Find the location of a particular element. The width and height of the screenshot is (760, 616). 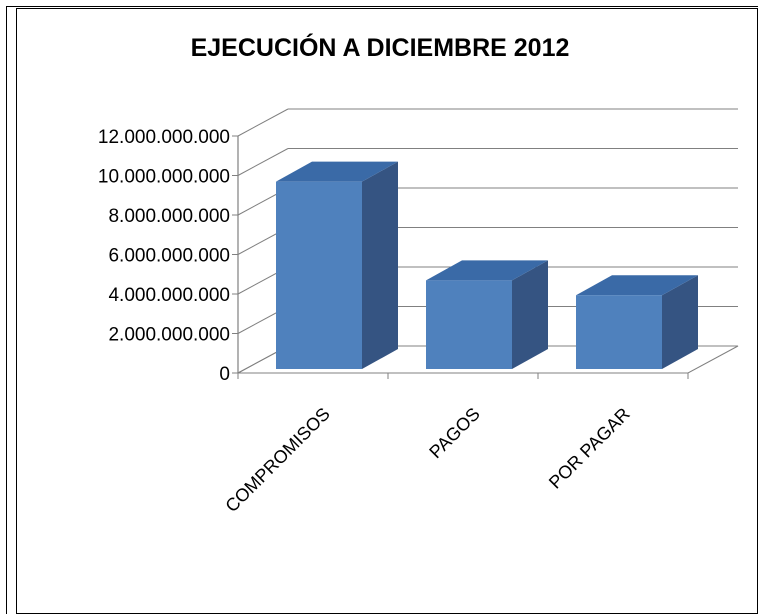

y-tick-label: 0 is located at coordinates (224, 374).